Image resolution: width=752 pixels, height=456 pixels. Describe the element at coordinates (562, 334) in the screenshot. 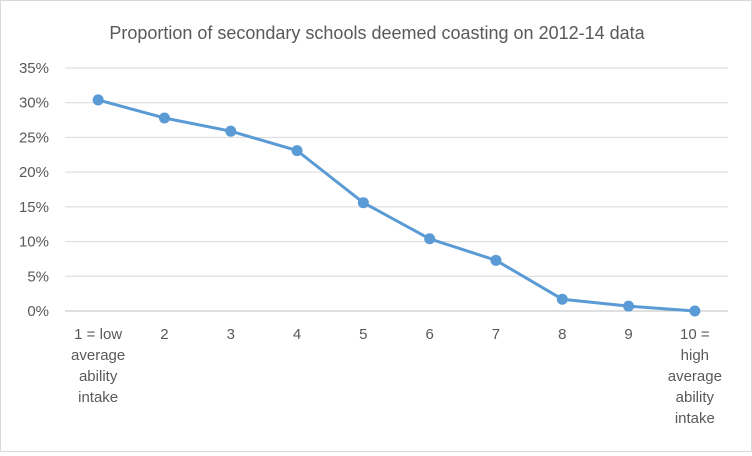

I see `x-tick-label: 8` at that location.